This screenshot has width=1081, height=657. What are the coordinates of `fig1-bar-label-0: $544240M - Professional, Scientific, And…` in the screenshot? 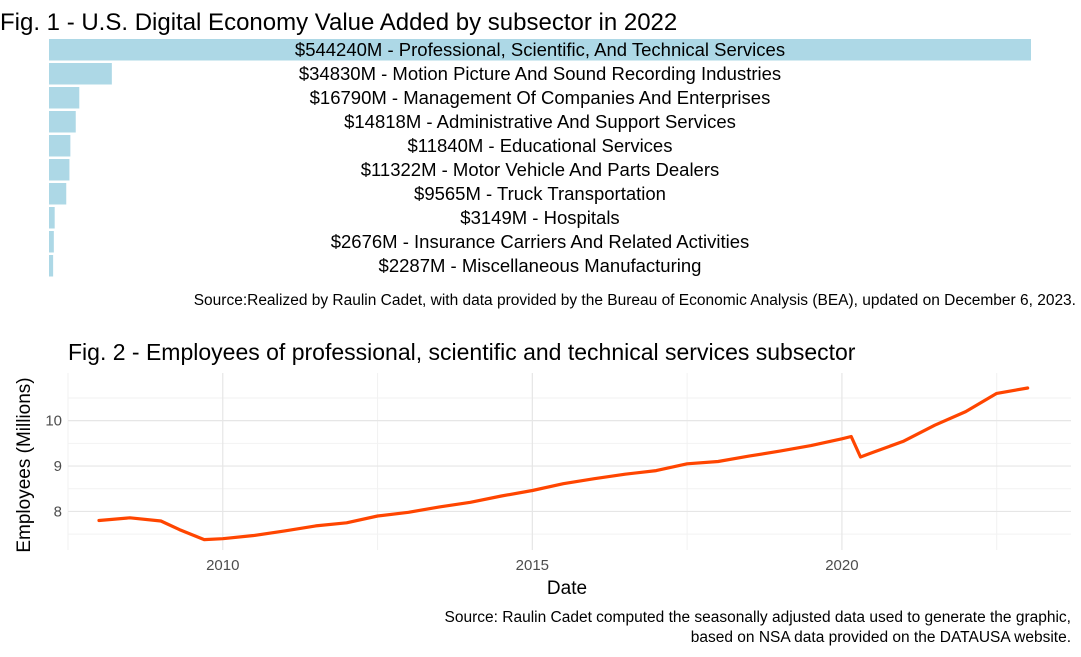 It's located at (540, 49).